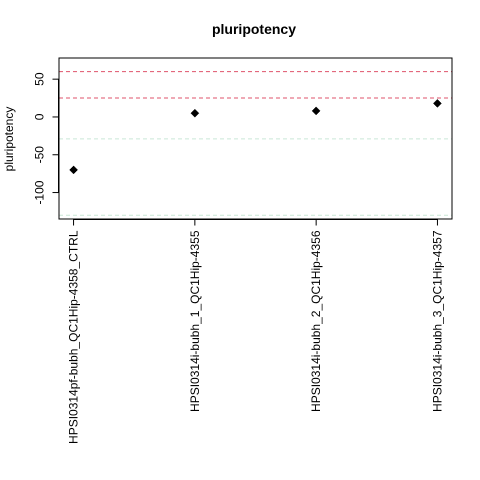  Describe the element at coordinates (9, 139) in the screenshot. I see `y-axis-label: pluripotency` at that location.